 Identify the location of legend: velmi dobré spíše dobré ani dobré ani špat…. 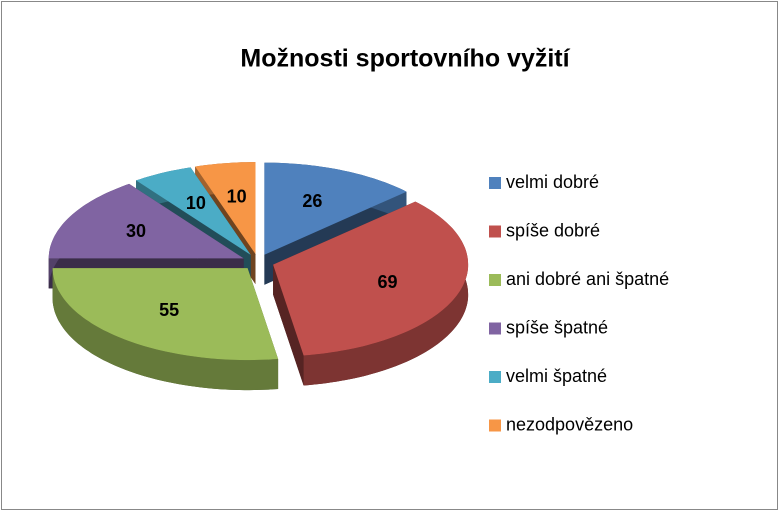
(579, 303).